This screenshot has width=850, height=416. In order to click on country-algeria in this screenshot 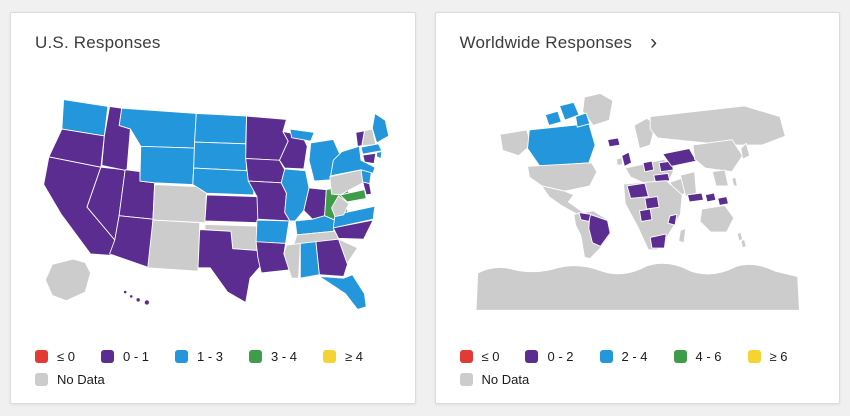, I will do `click(637, 190)`.